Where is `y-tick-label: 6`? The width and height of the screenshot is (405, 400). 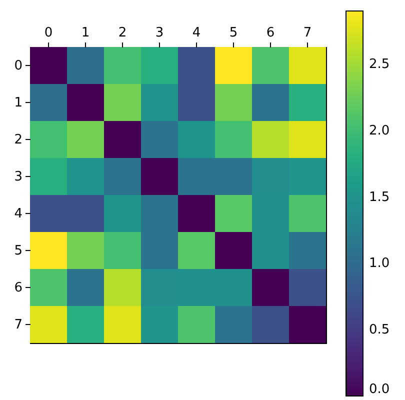
y-tick-label: 6 is located at coordinates (18, 288).